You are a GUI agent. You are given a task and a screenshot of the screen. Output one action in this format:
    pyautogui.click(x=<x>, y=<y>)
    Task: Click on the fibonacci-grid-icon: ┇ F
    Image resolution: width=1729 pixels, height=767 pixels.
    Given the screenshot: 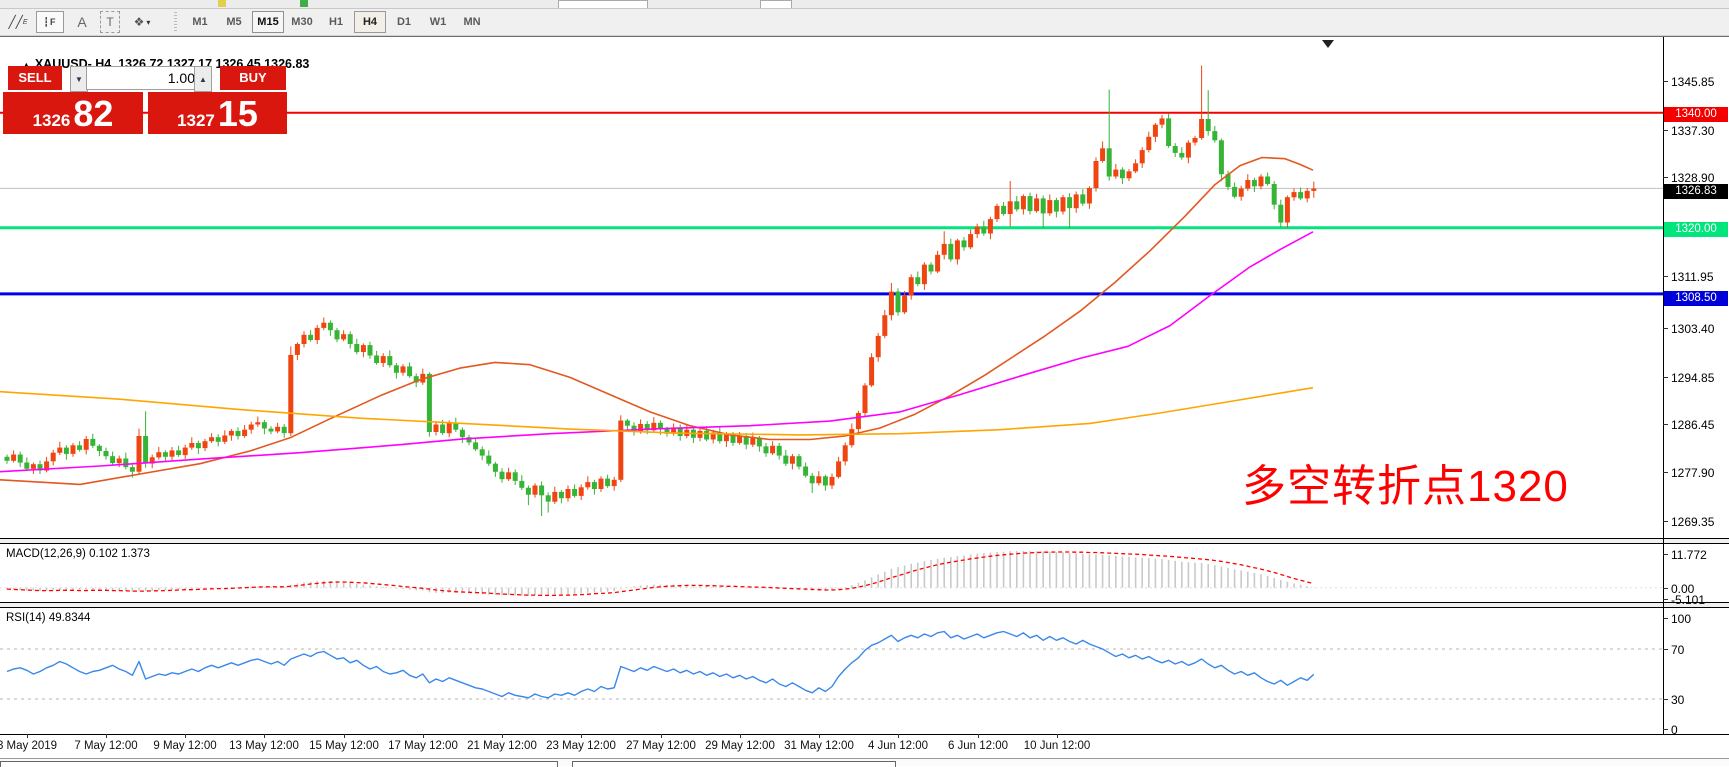 What is the action you would take?
    pyautogui.click(x=50, y=22)
    